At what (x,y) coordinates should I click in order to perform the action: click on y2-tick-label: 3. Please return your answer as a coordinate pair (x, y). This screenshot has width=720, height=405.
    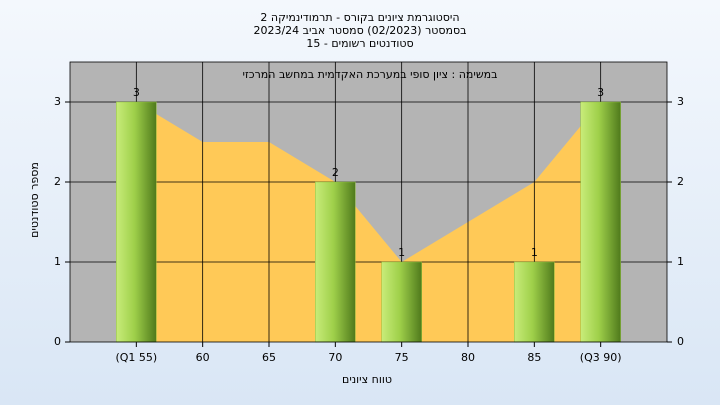
    Looking at the image, I should click on (680, 101).